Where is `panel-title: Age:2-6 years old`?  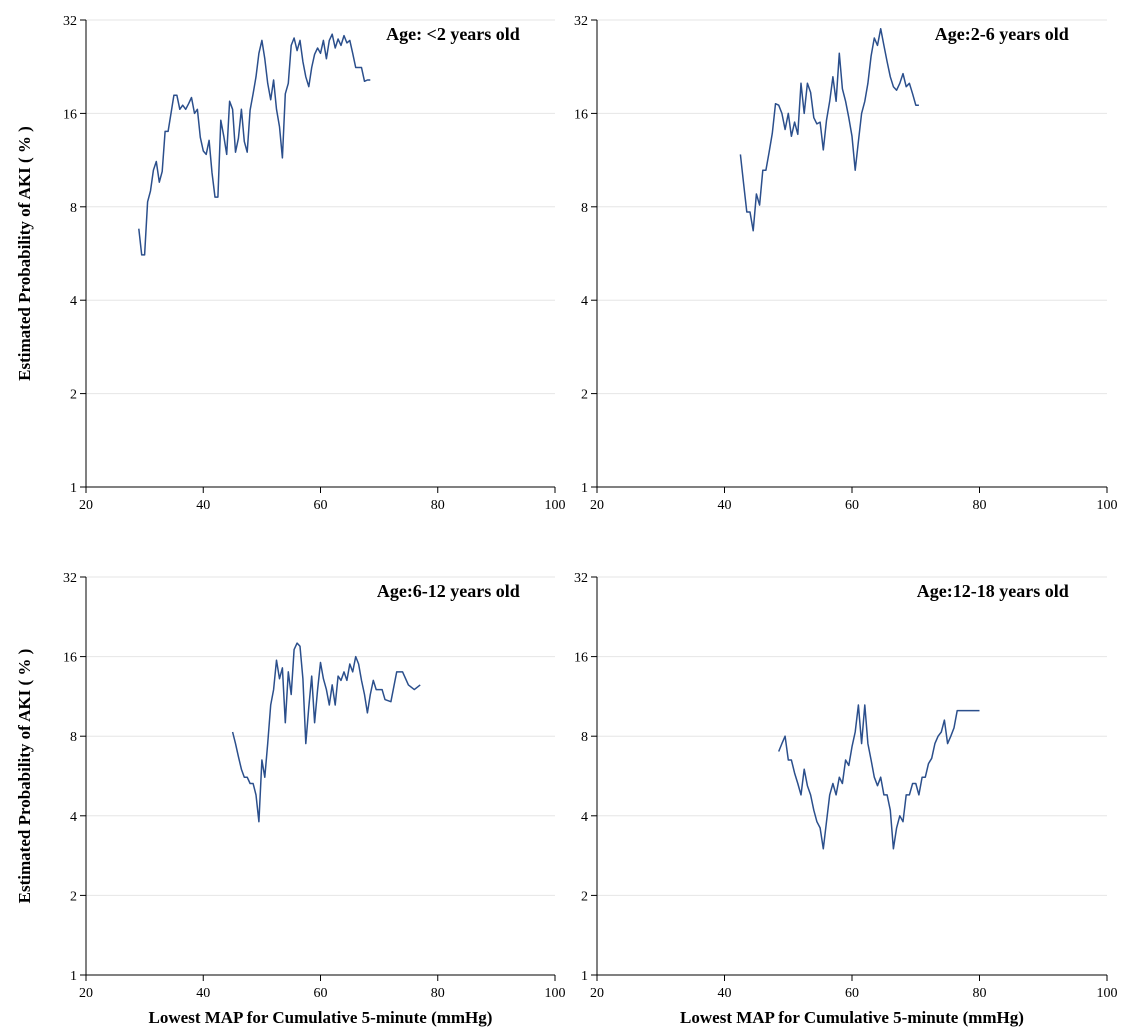 panel-title: Age:2-6 years old is located at coordinates (1002, 34).